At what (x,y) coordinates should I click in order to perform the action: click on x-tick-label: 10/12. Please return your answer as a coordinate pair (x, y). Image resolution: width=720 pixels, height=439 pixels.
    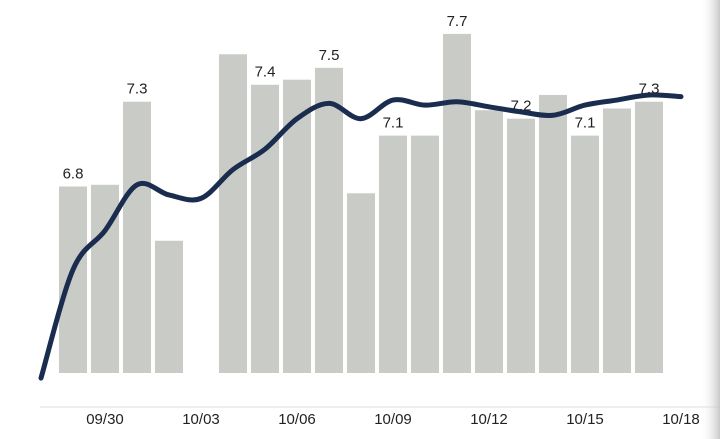
    Looking at the image, I should click on (489, 419).